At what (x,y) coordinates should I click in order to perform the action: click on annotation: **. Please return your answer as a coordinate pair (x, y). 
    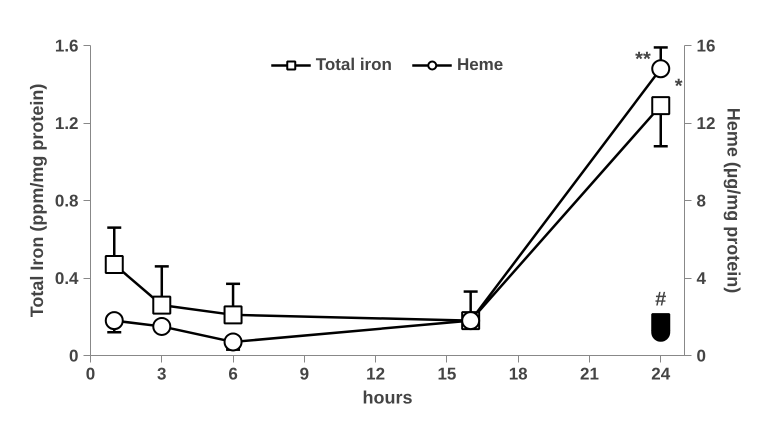
    Looking at the image, I should click on (643, 59).